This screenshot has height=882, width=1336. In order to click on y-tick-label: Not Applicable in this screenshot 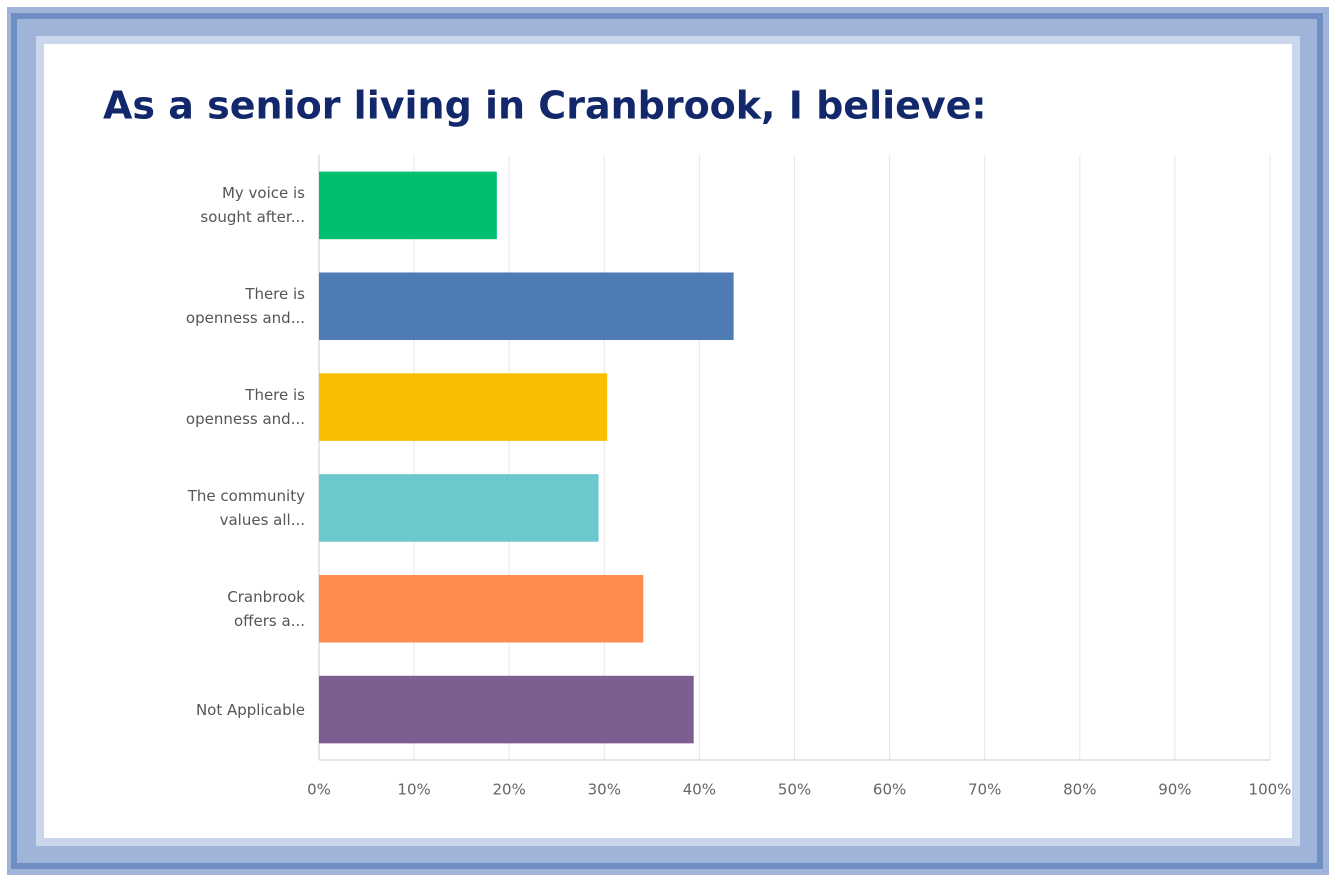, I will do `click(250, 709)`.